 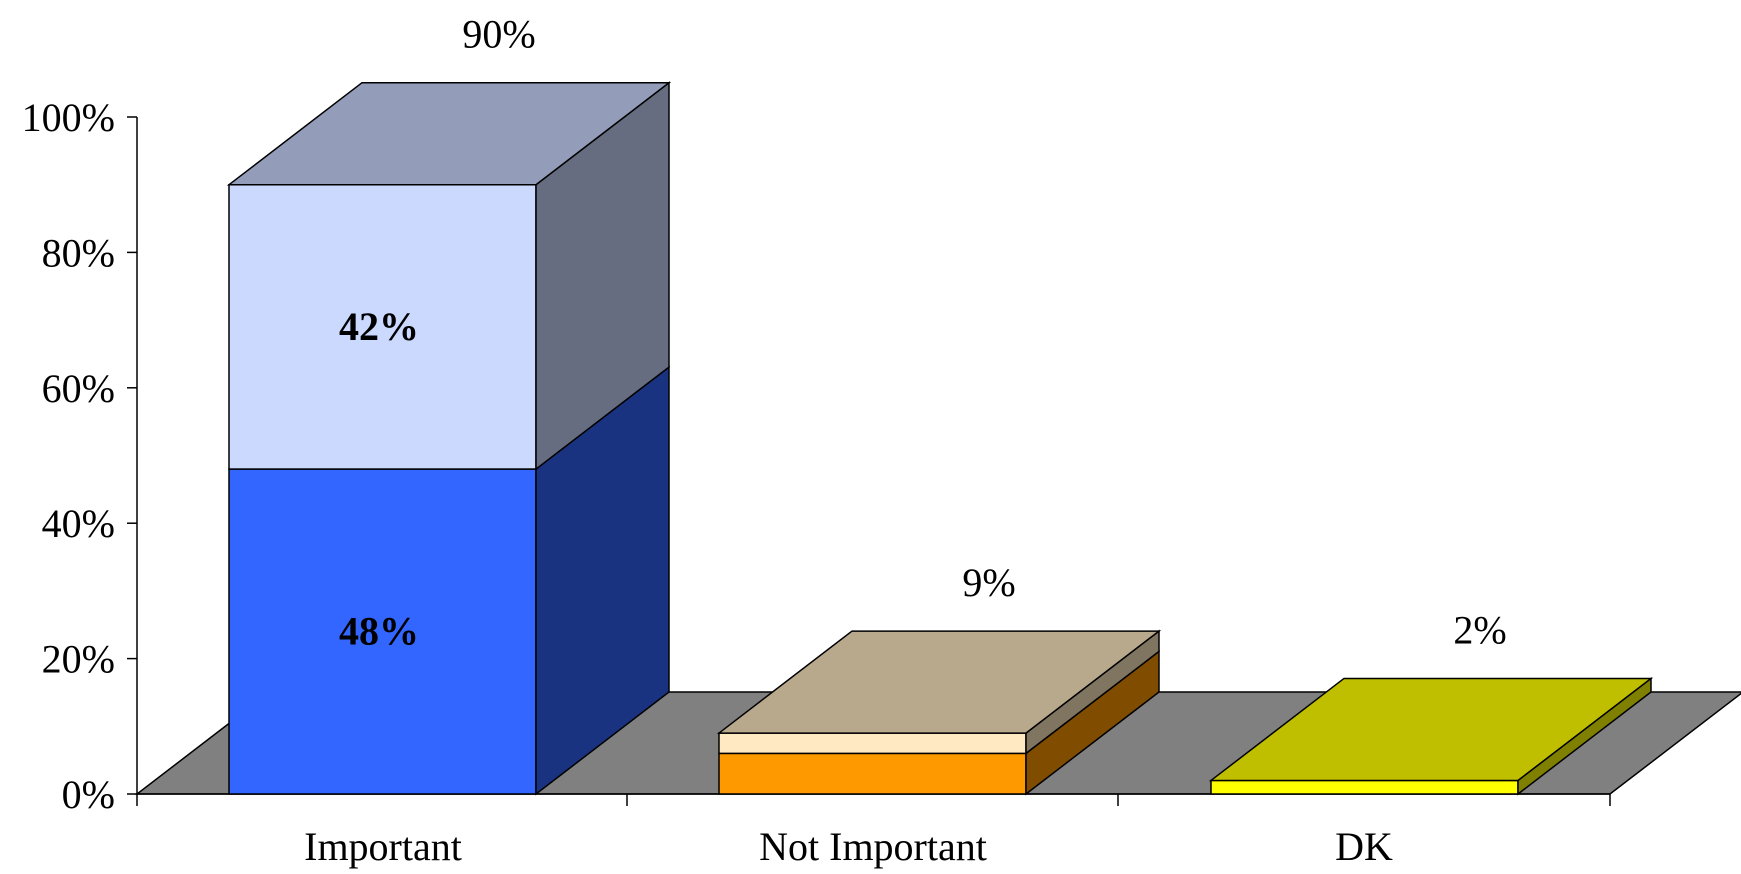 What do you see at coordinates (939, 682) in the screenshot?
I see `bar-top-not-important` at bounding box center [939, 682].